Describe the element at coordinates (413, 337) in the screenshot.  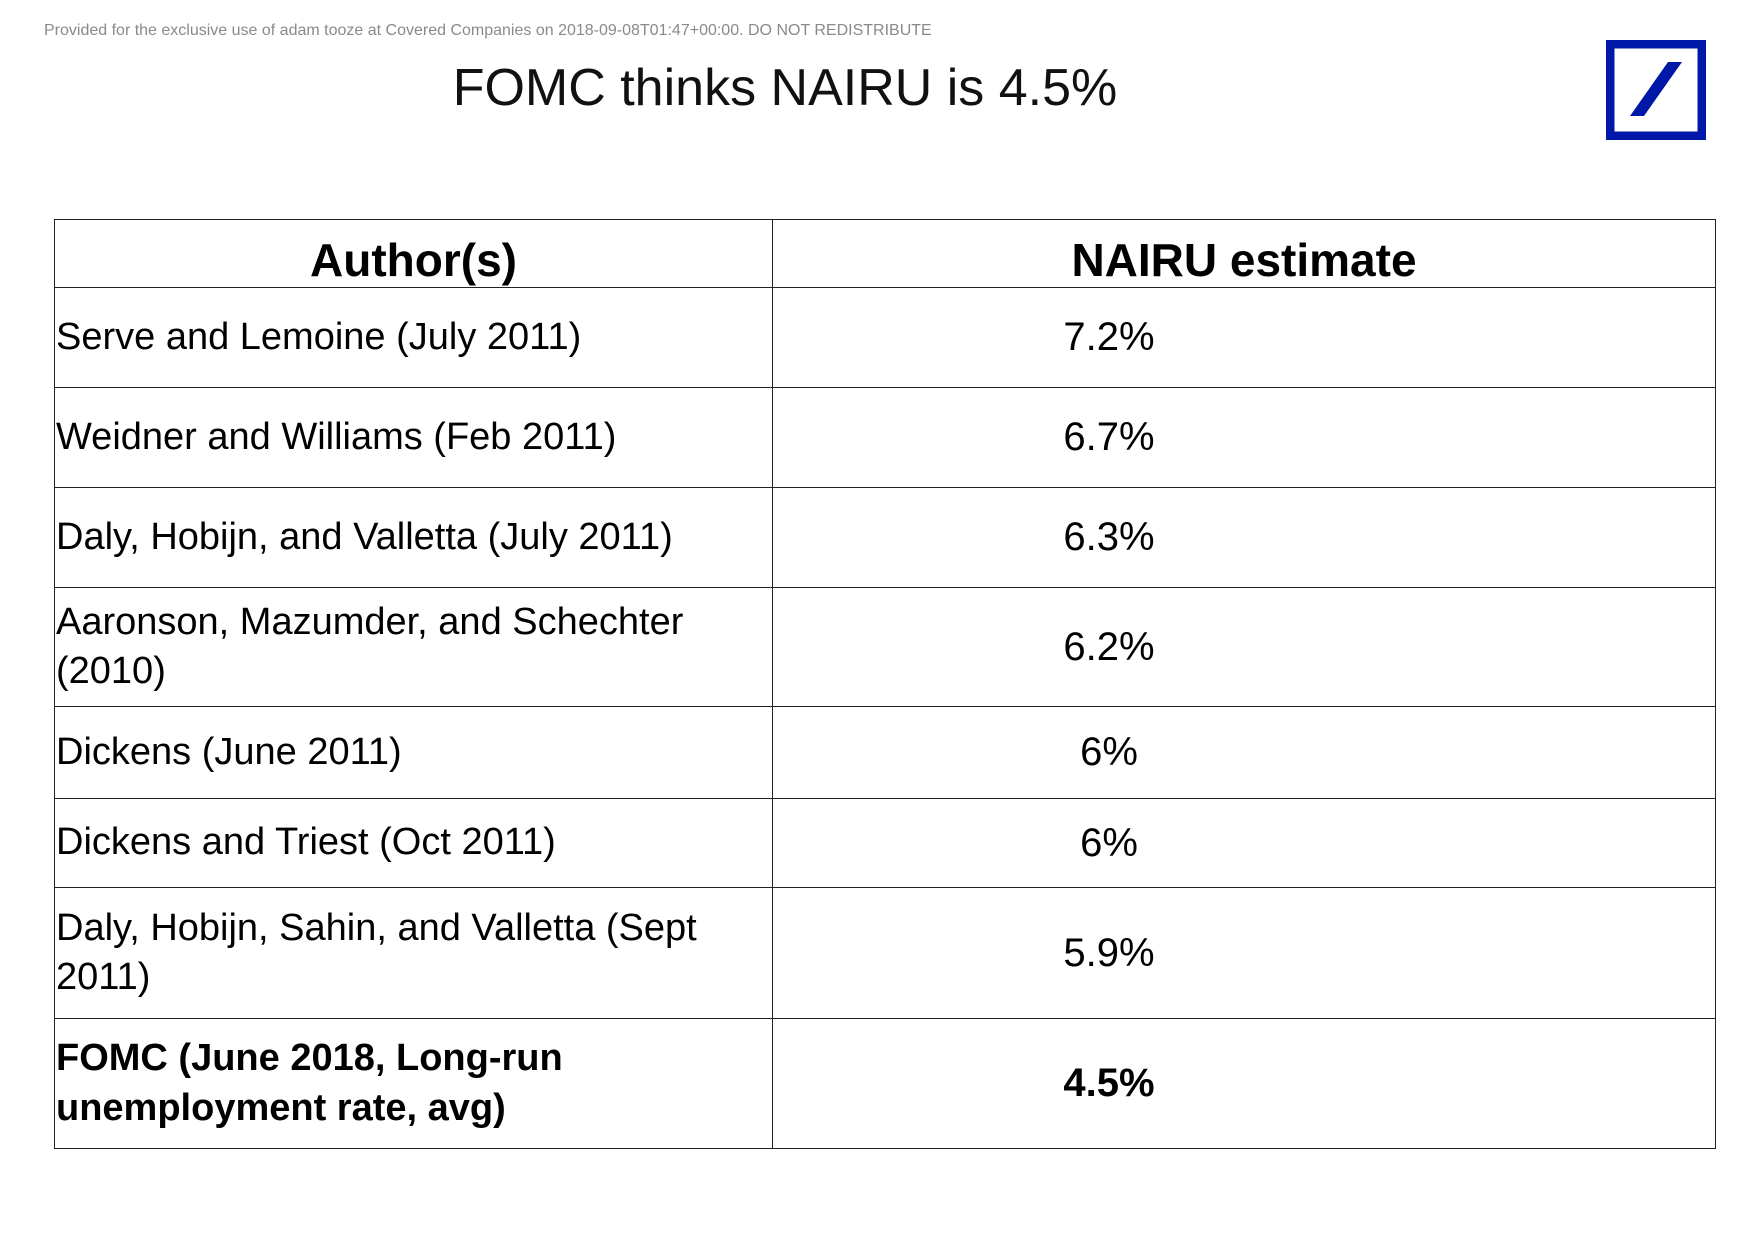
I see `author-cell: Serve and Lemoine (July 2011)` at that location.